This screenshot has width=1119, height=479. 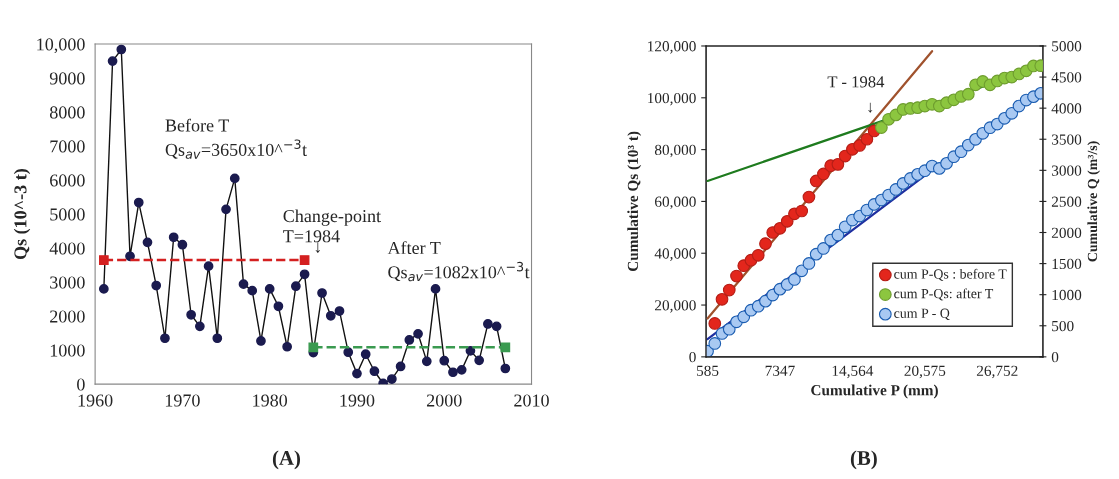 I want to click on y2-tick-label: 4000, so click(x=1066, y=108).